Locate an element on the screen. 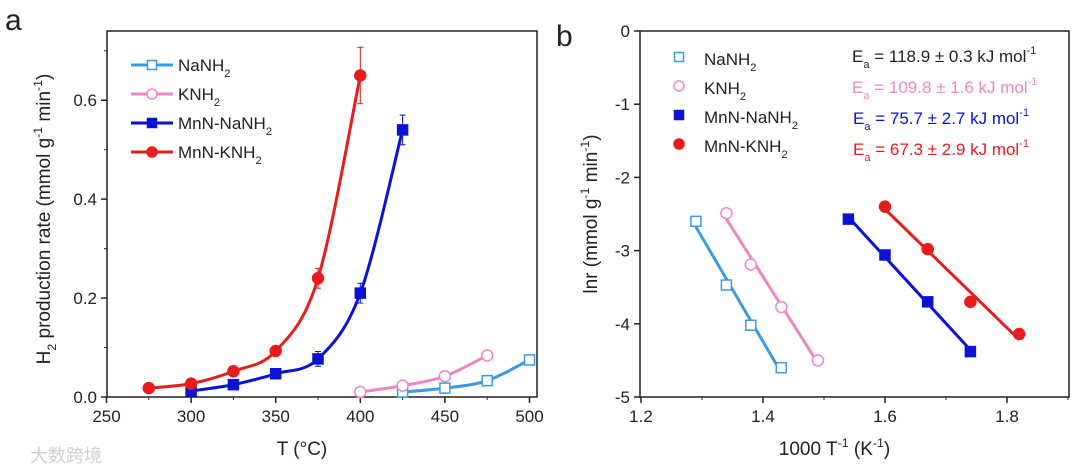  y-tick-label: -4 is located at coordinates (622, 324).